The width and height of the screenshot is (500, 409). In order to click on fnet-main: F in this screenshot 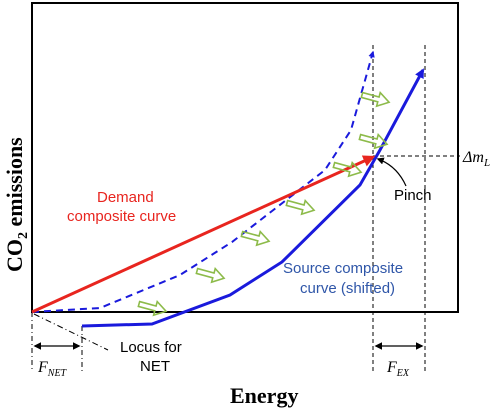, I will do `click(42, 367)`.